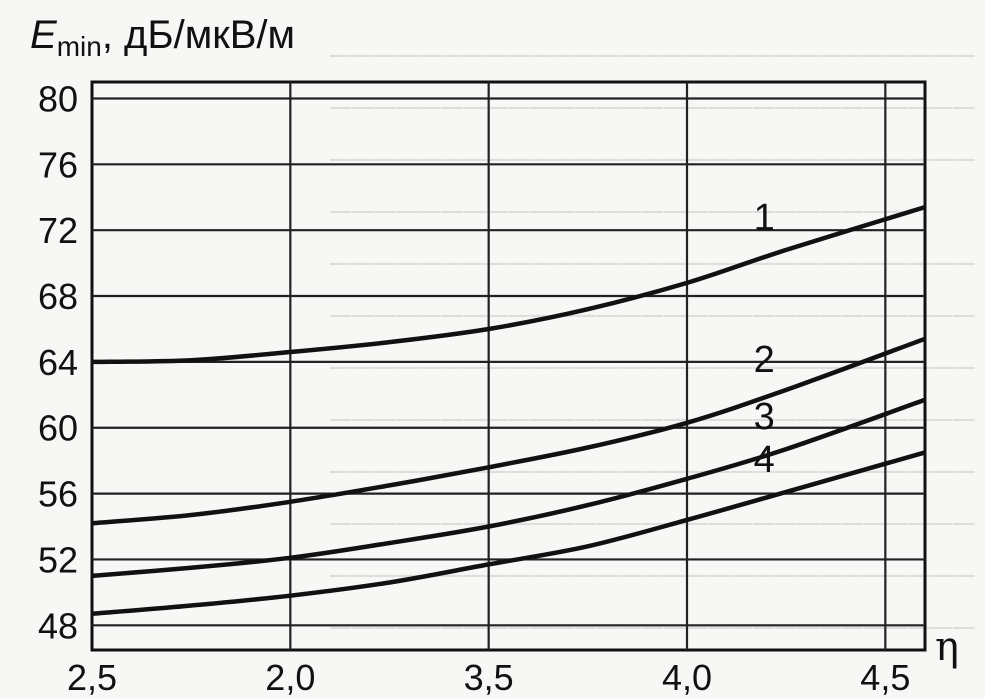  Describe the element at coordinates (162, 37) in the screenshot. I see `y-axis-title: Emin, дБ/мкВ/м` at that location.